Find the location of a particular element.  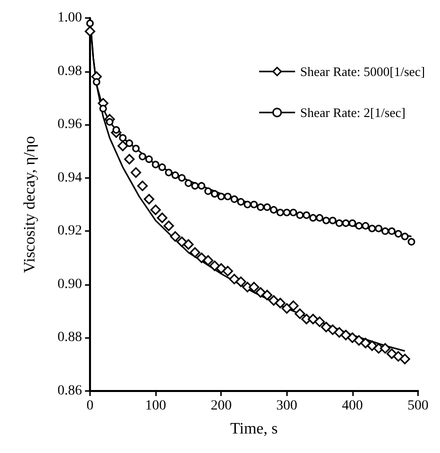

y-tick-label: 1.00 is located at coordinates (70, 18).